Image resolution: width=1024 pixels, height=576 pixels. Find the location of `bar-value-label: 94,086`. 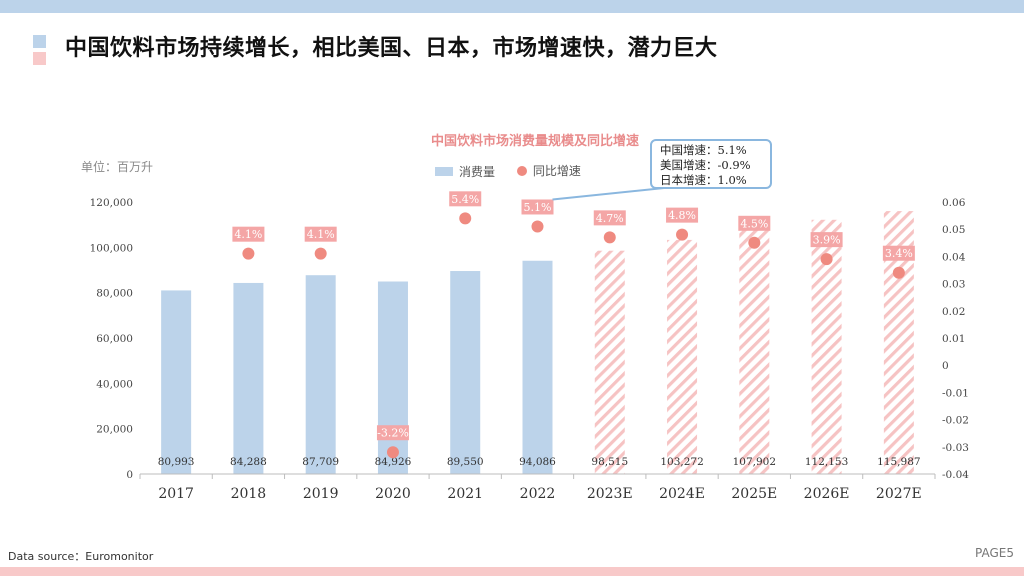

bar-value-label: 94,086 is located at coordinates (537, 462).